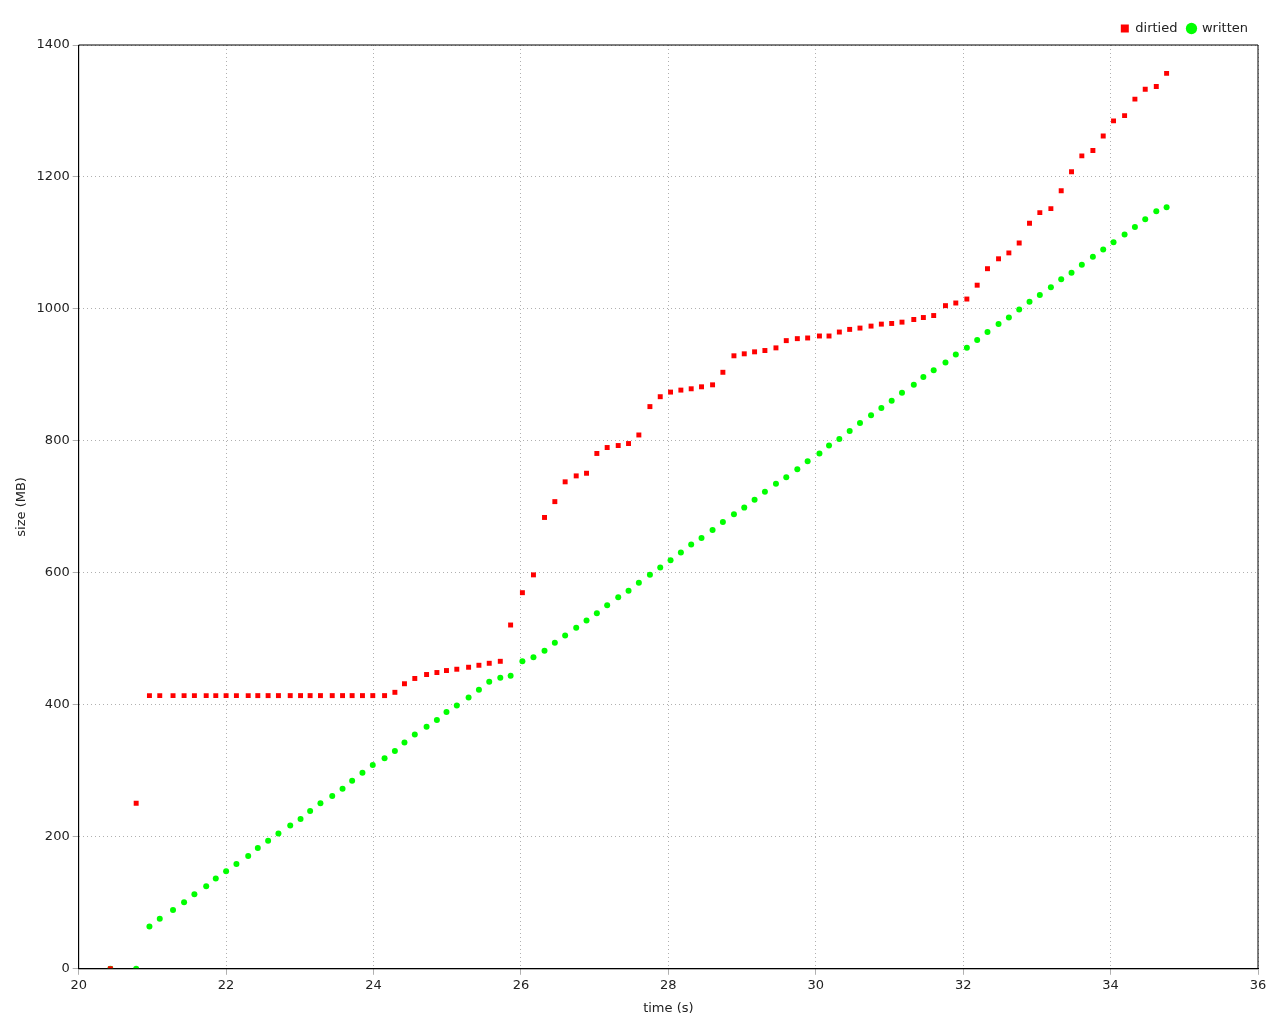 Image resolution: width=1280 pixels, height=1024 pixels. Describe the element at coordinates (1258, 984) in the screenshot. I see `x-tick-label: 36` at that location.